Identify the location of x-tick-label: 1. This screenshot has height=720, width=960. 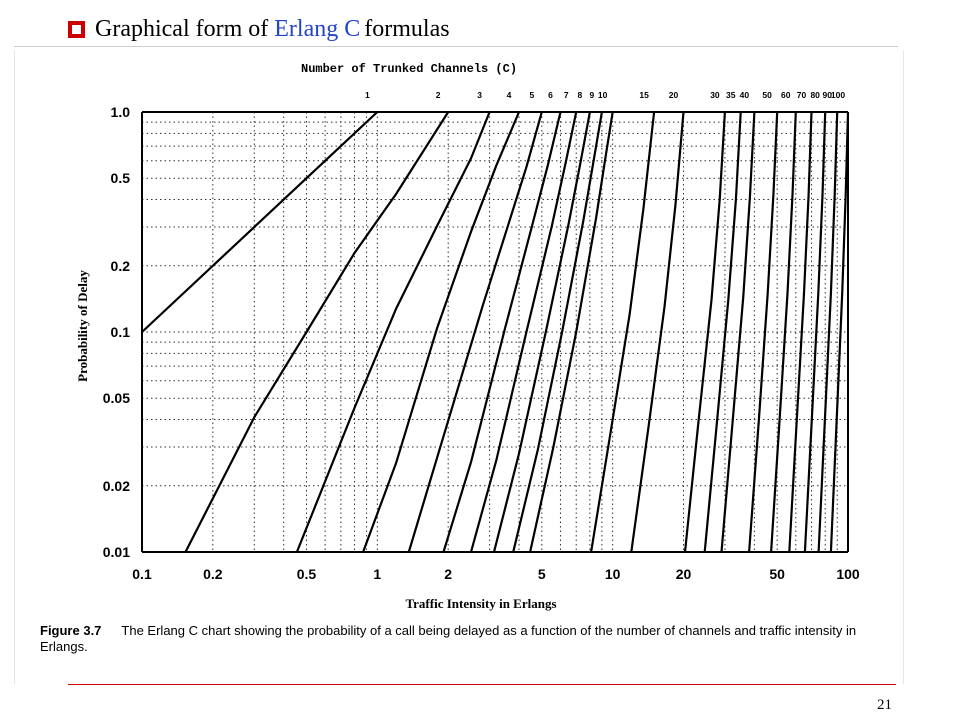
(377, 574).